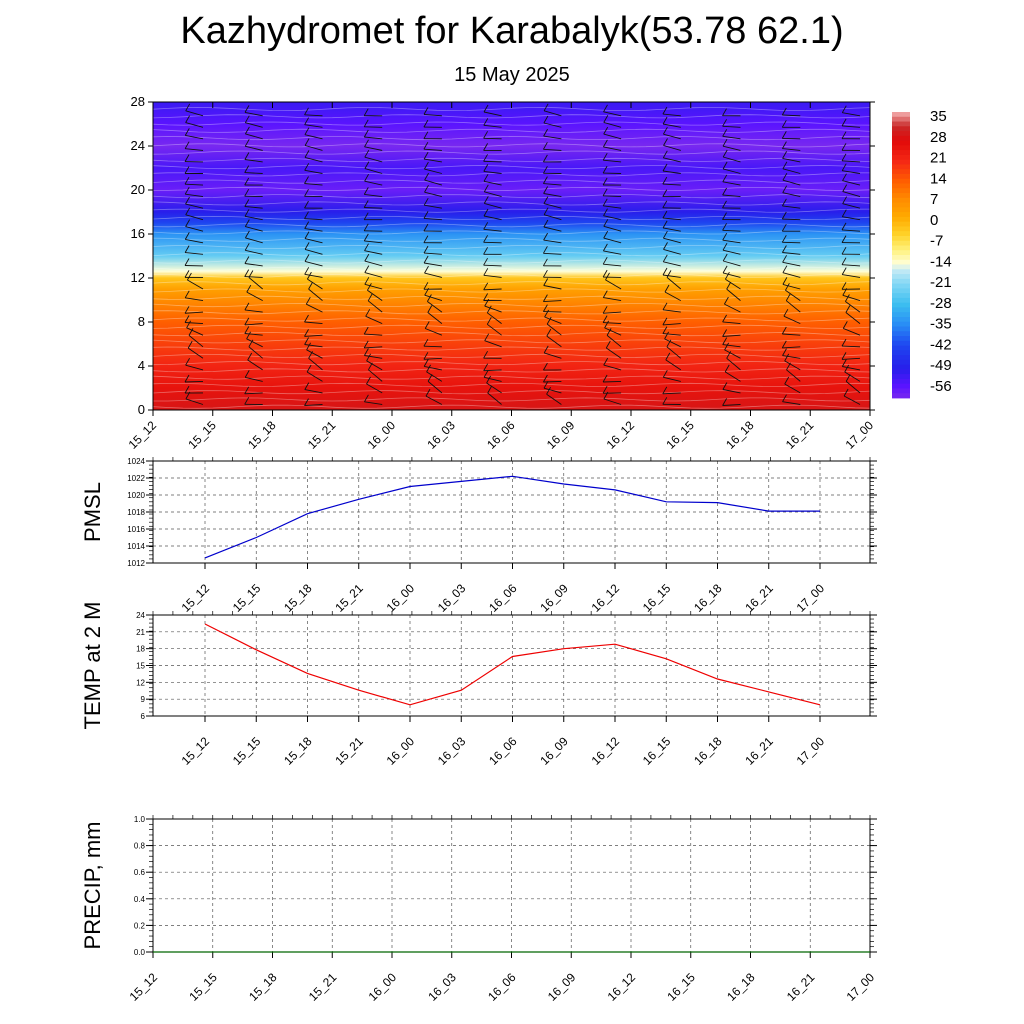  Describe the element at coordinates (140, 899) in the screenshot. I see `y-tick-label: 0.4` at that location.